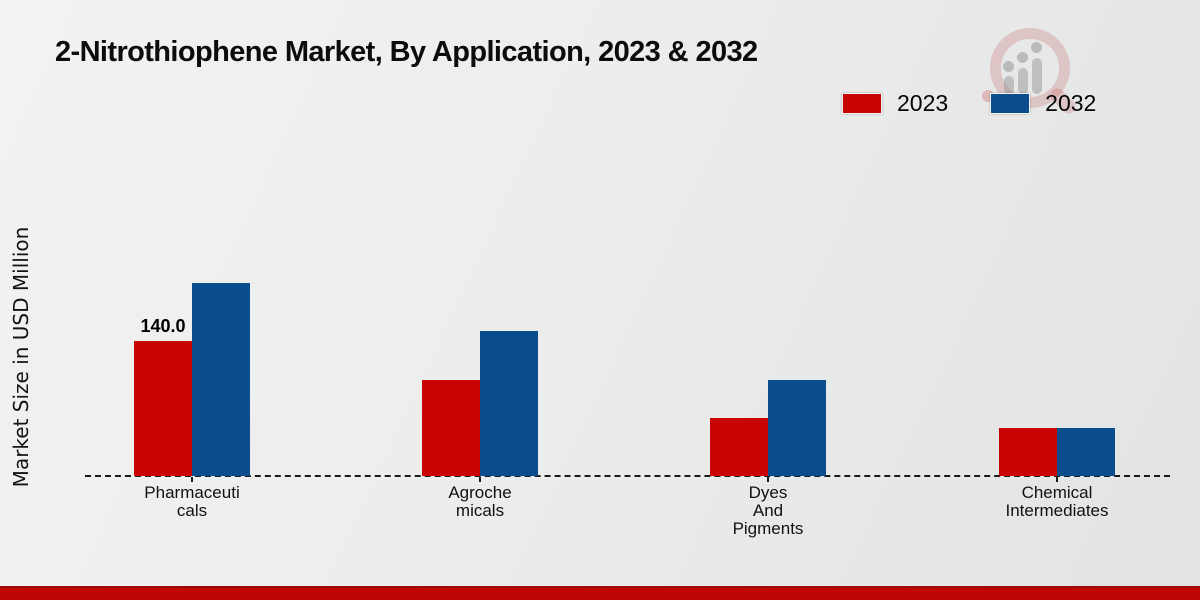 The width and height of the screenshot is (1200, 600). What do you see at coordinates (1057, 492) in the screenshot?
I see `category-label-line: Chemical` at bounding box center [1057, 492].